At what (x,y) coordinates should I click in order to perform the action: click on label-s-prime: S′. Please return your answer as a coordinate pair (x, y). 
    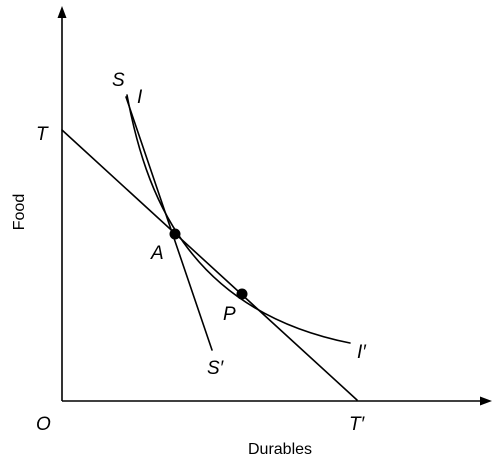
    Looking at the image, I should click on (216, 368).